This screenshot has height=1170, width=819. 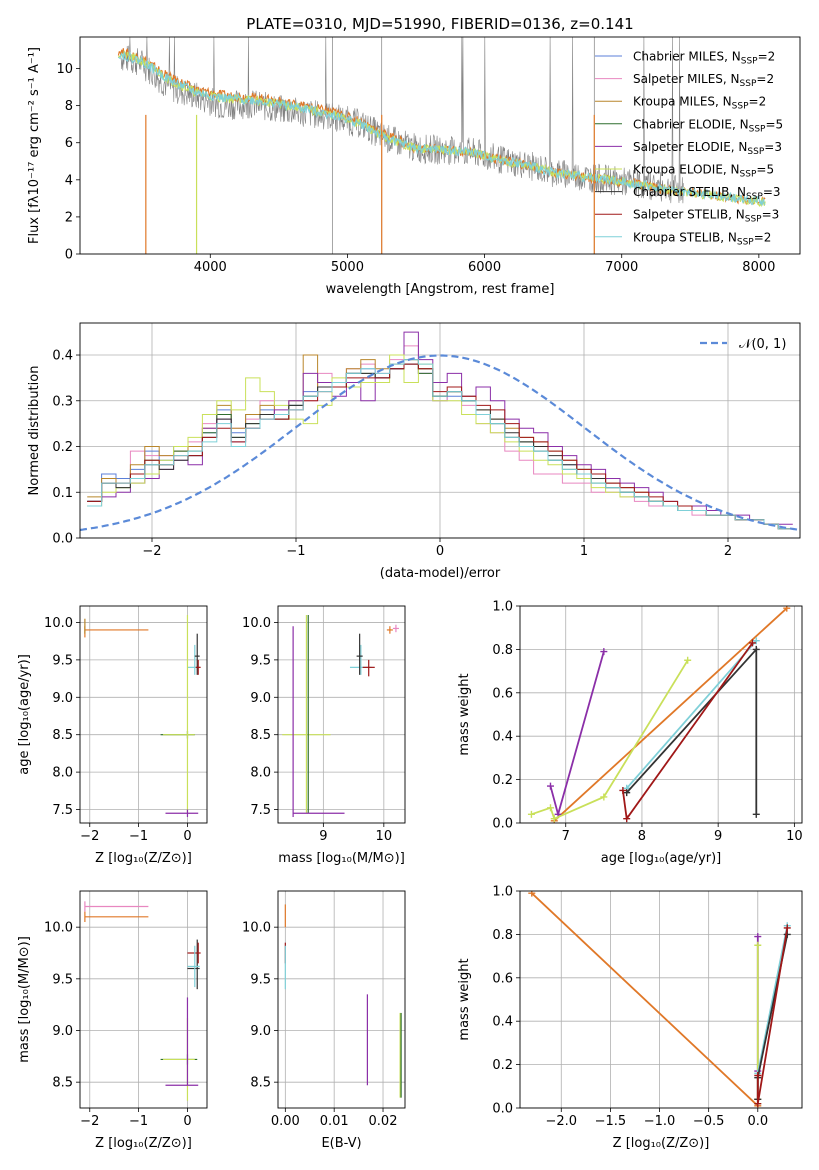 What do you see at coordinates (762, 344) in the screenshot?
I see `legend-entry: 𝒩(0, 1)` at bounding box center [762, 344].